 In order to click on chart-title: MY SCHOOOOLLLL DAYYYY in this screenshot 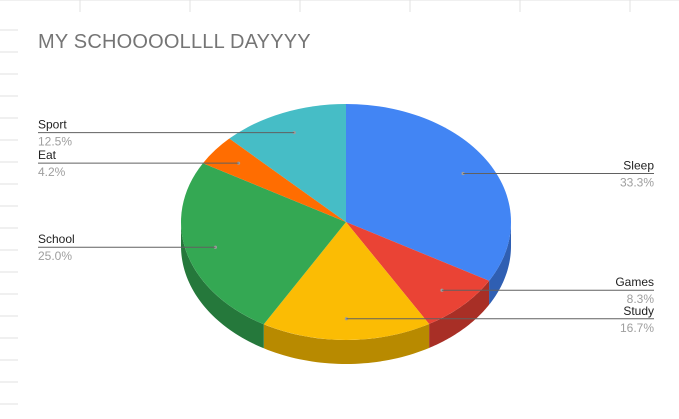, I will do `click(174, 42)`.